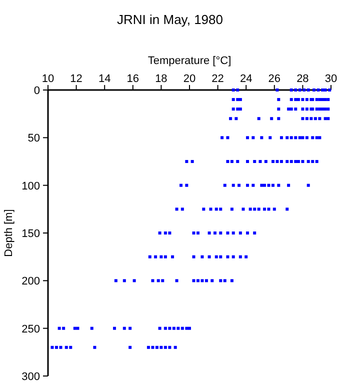 This screenshot has width=341, height=384. Describe the element at coordinates (31, 282) in the screenshot. I see `y-tick-label: 200` at that location.